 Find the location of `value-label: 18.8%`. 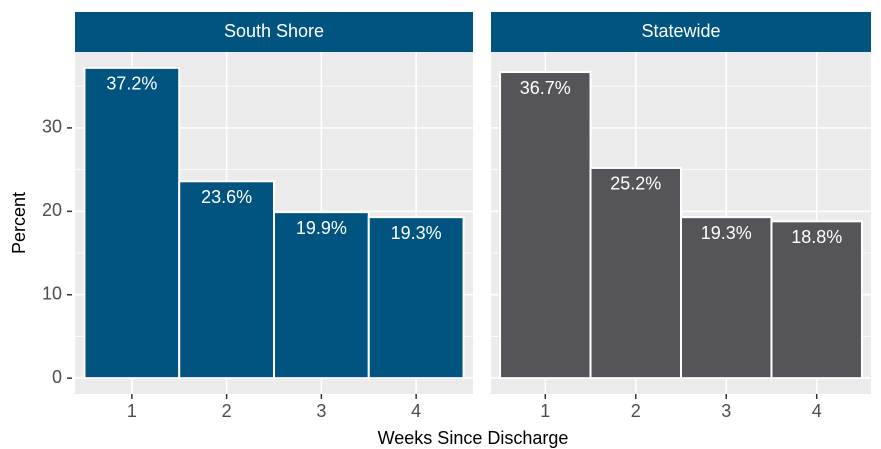

value-label: 18.8% is located at coordinates (816, 237).